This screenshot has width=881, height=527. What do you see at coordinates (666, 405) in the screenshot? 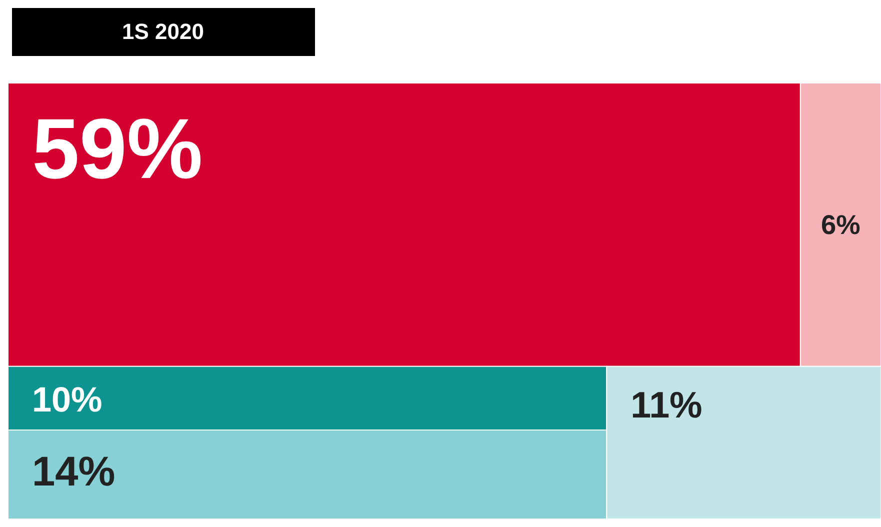
I see `data-label: 11%` at bounding box center [666, 405].